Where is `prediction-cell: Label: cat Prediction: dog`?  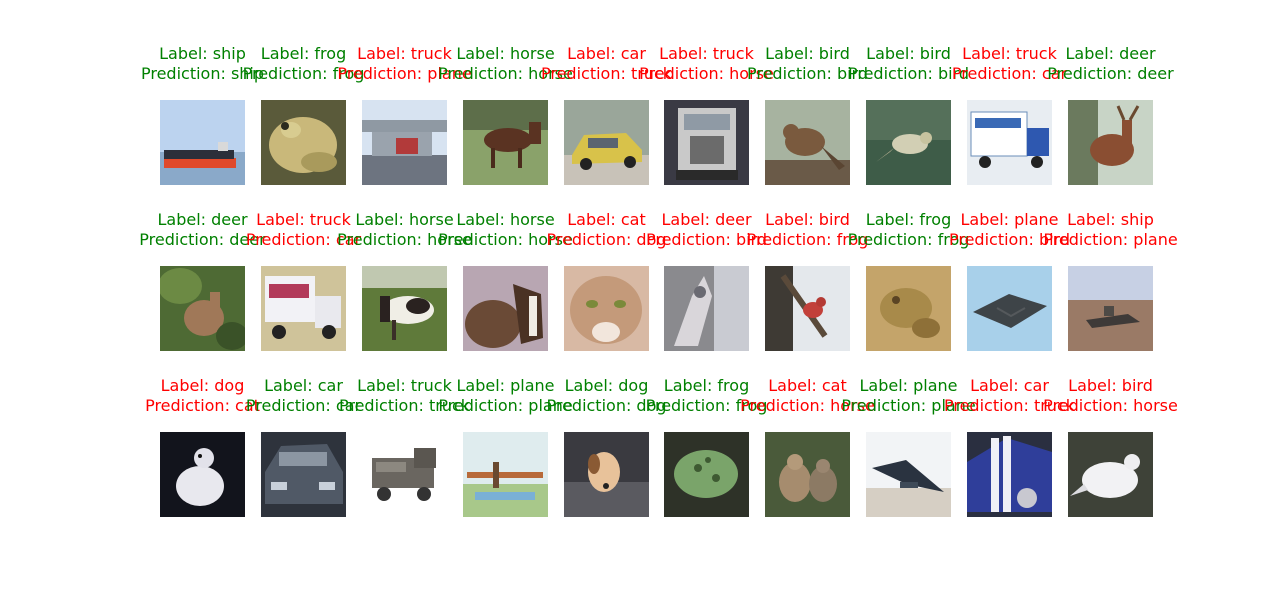 prediction-cell: Label: cat Prediction: dog is located at coordinates (606, 280).